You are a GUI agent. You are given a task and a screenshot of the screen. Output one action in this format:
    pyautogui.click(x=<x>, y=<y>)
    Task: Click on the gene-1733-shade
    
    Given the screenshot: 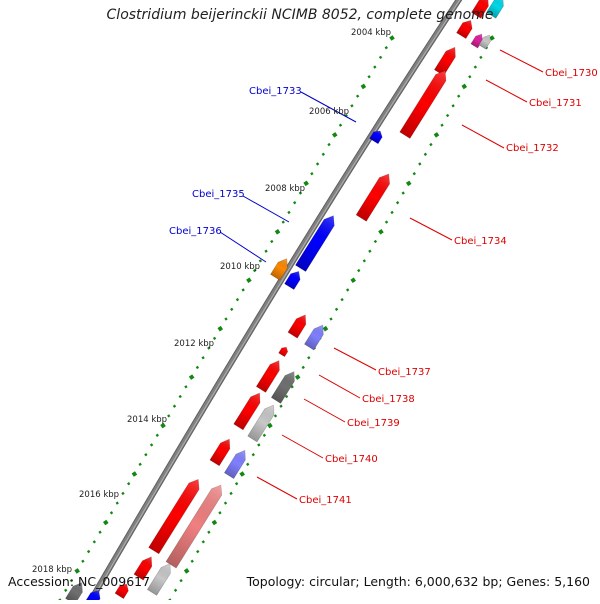 What is the action you would take?
    pyautogui.click(x=376, y=137)
    